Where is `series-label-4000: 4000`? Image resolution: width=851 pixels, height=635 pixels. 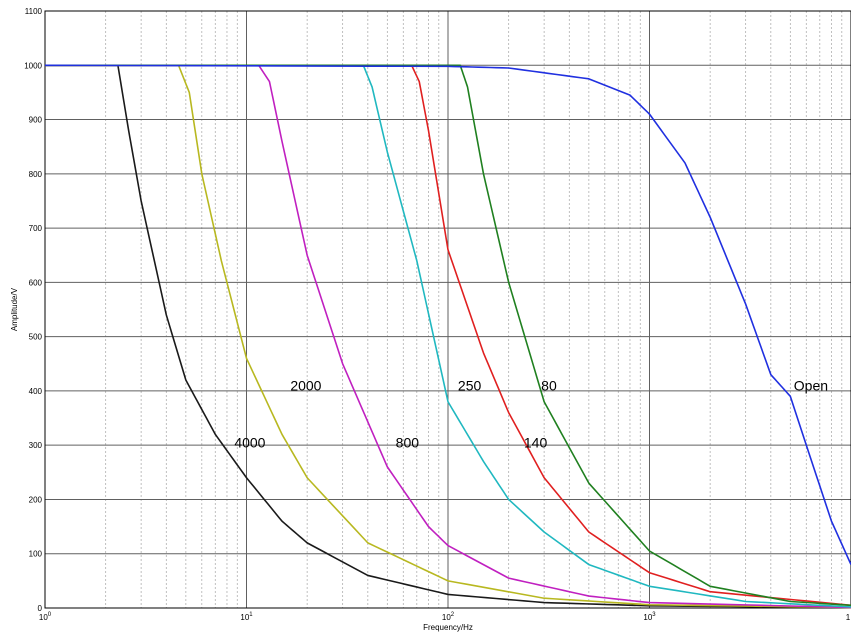 series-label-4000: 4000 is located at coordinates (249, 442).